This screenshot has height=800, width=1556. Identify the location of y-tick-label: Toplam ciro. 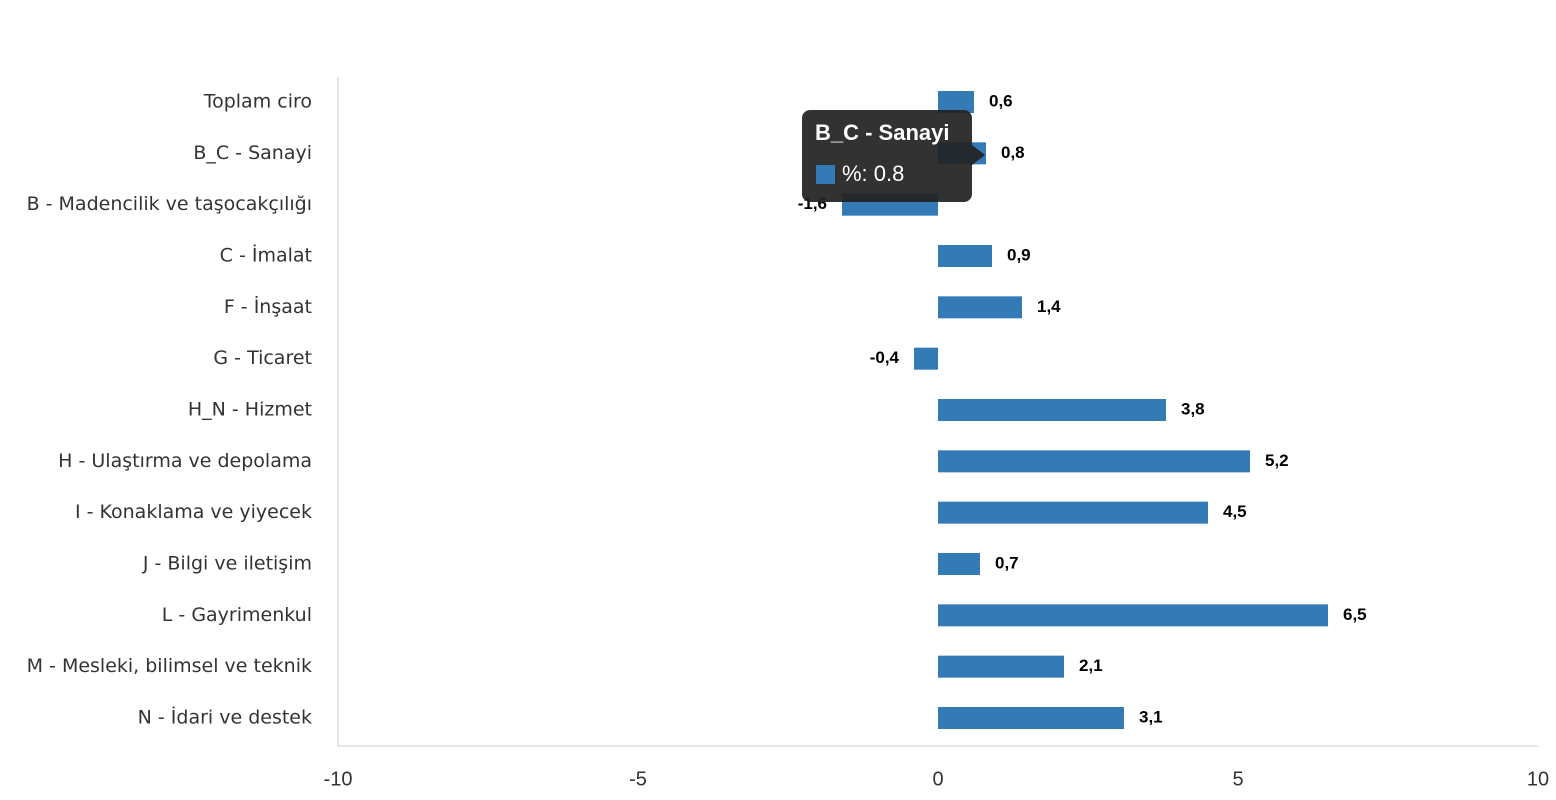
(257, 102).